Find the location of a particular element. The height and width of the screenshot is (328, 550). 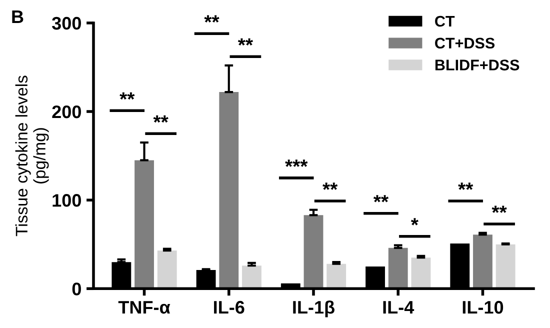

x-tick-label: IL-10 is located at coordinates (483, 307).